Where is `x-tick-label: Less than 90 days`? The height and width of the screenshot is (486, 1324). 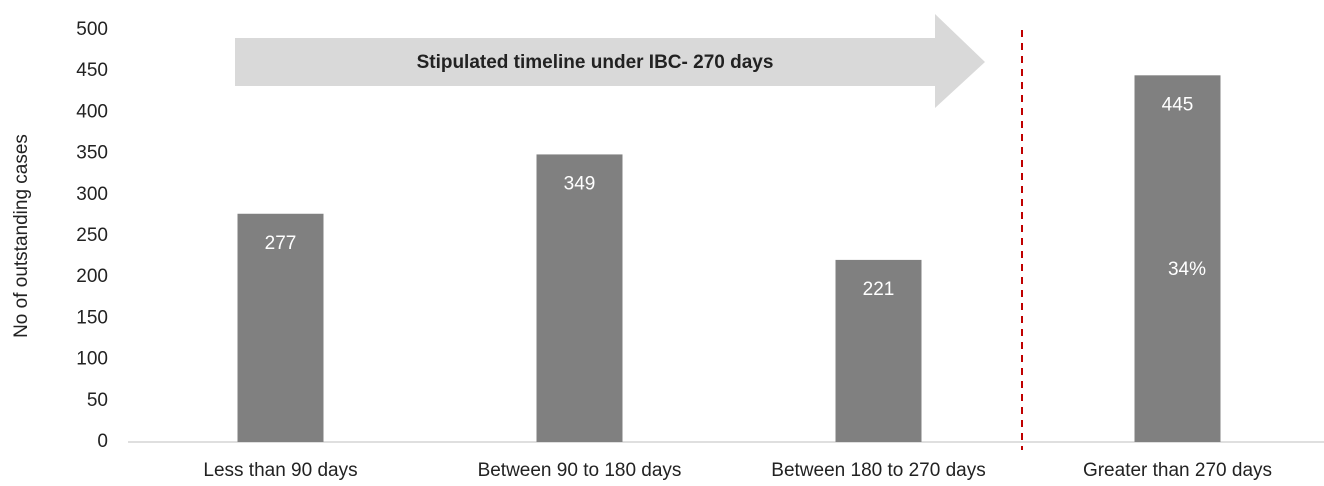
x-tick-label: Less than 90 days is located at coordinates (280, 470).